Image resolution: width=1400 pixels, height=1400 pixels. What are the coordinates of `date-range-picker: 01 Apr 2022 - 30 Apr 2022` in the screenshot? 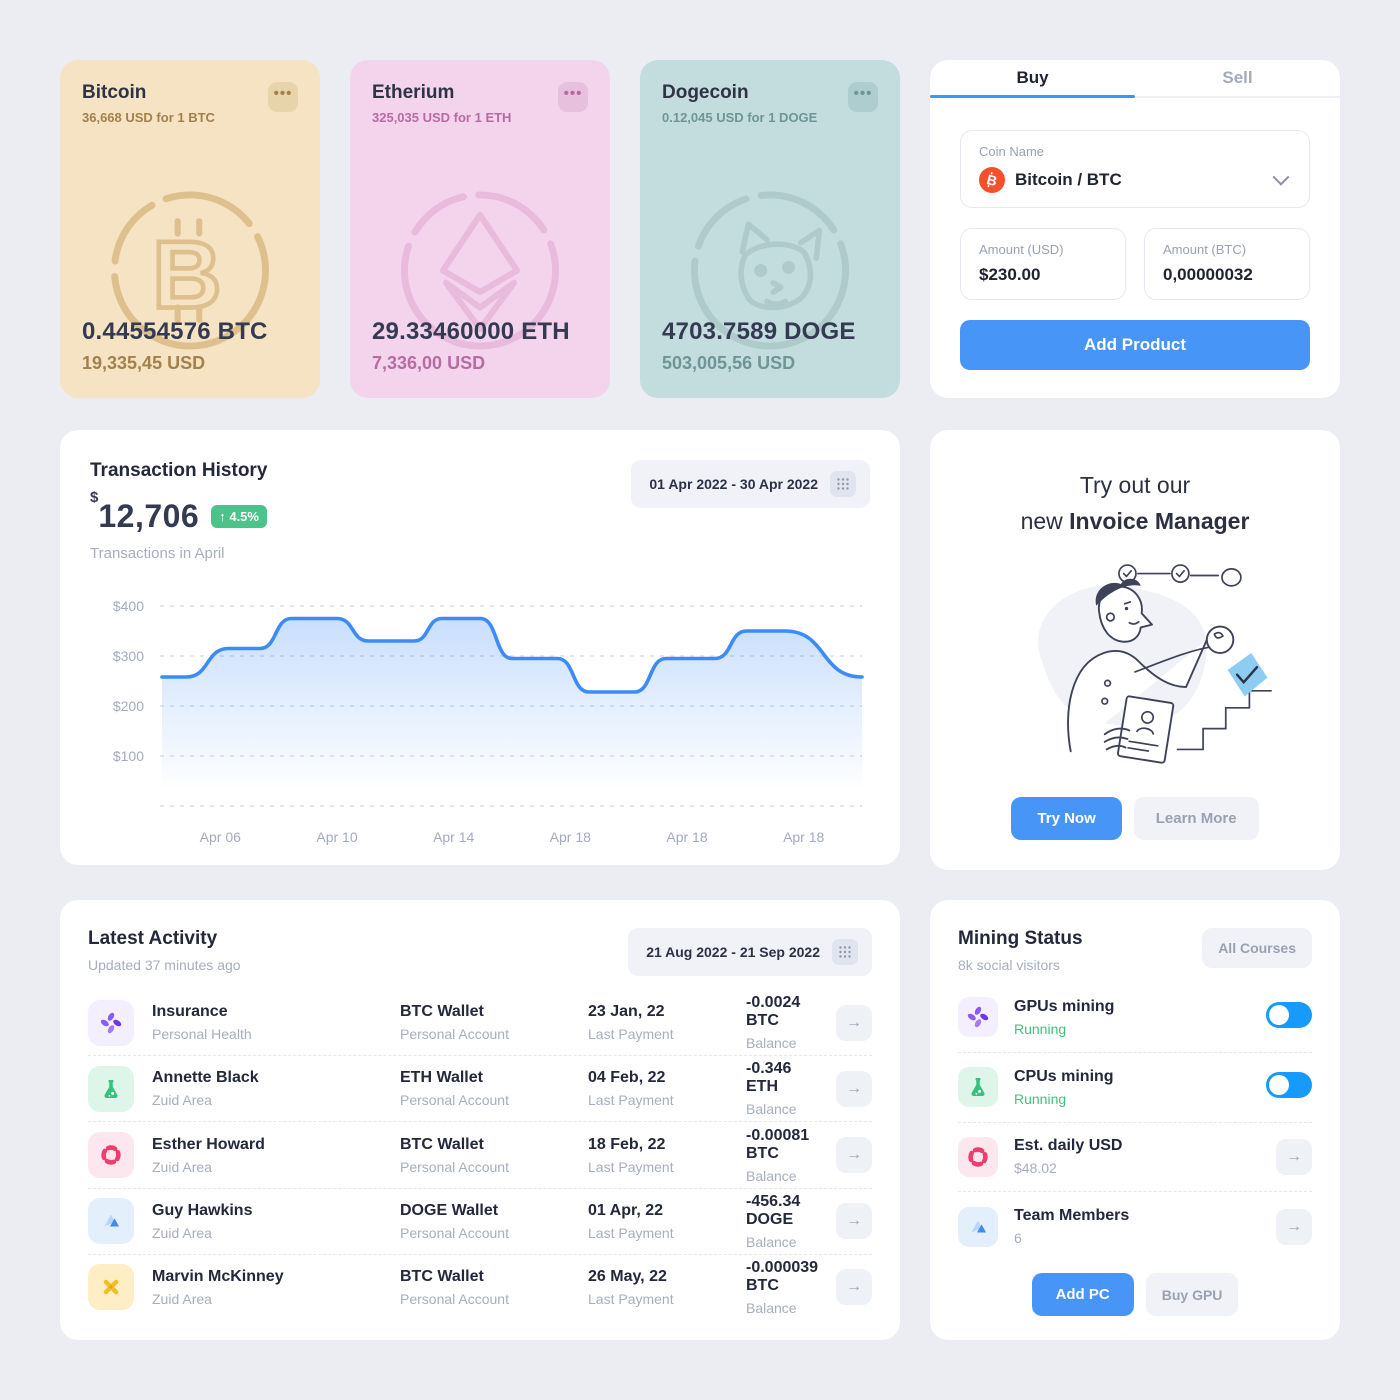 It's located at (750, 484).